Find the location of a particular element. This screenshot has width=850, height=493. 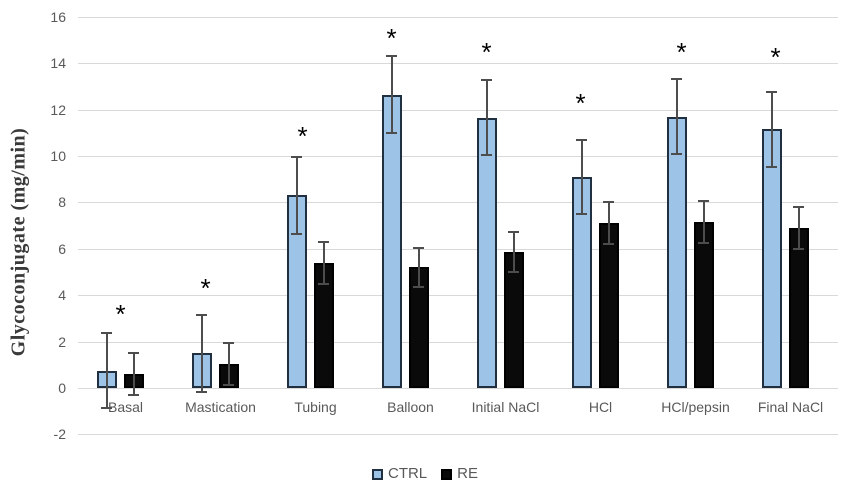

y-tick-label: 14 is located at coordinates (58, 63).